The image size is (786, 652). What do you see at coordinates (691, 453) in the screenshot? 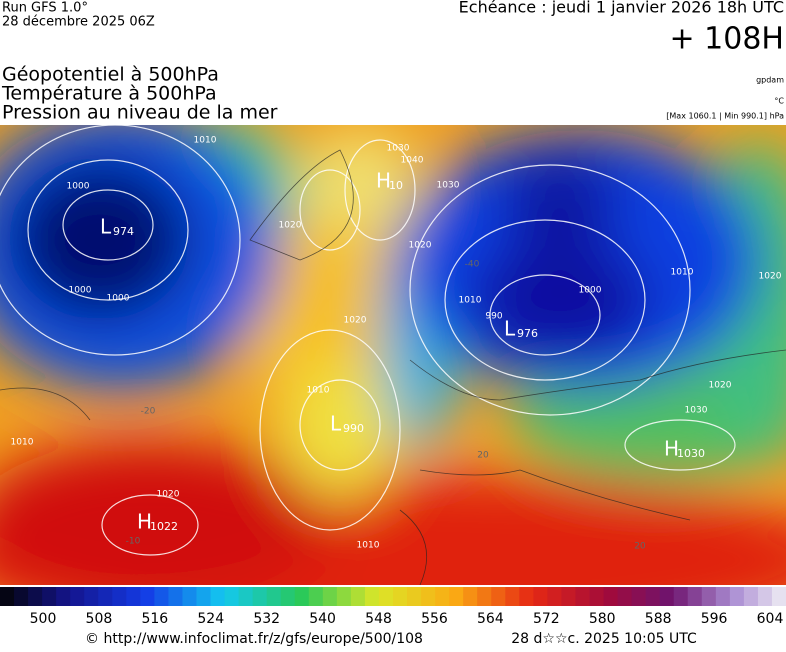
I see `center-value: 1030` at bounding box center [691, 453].